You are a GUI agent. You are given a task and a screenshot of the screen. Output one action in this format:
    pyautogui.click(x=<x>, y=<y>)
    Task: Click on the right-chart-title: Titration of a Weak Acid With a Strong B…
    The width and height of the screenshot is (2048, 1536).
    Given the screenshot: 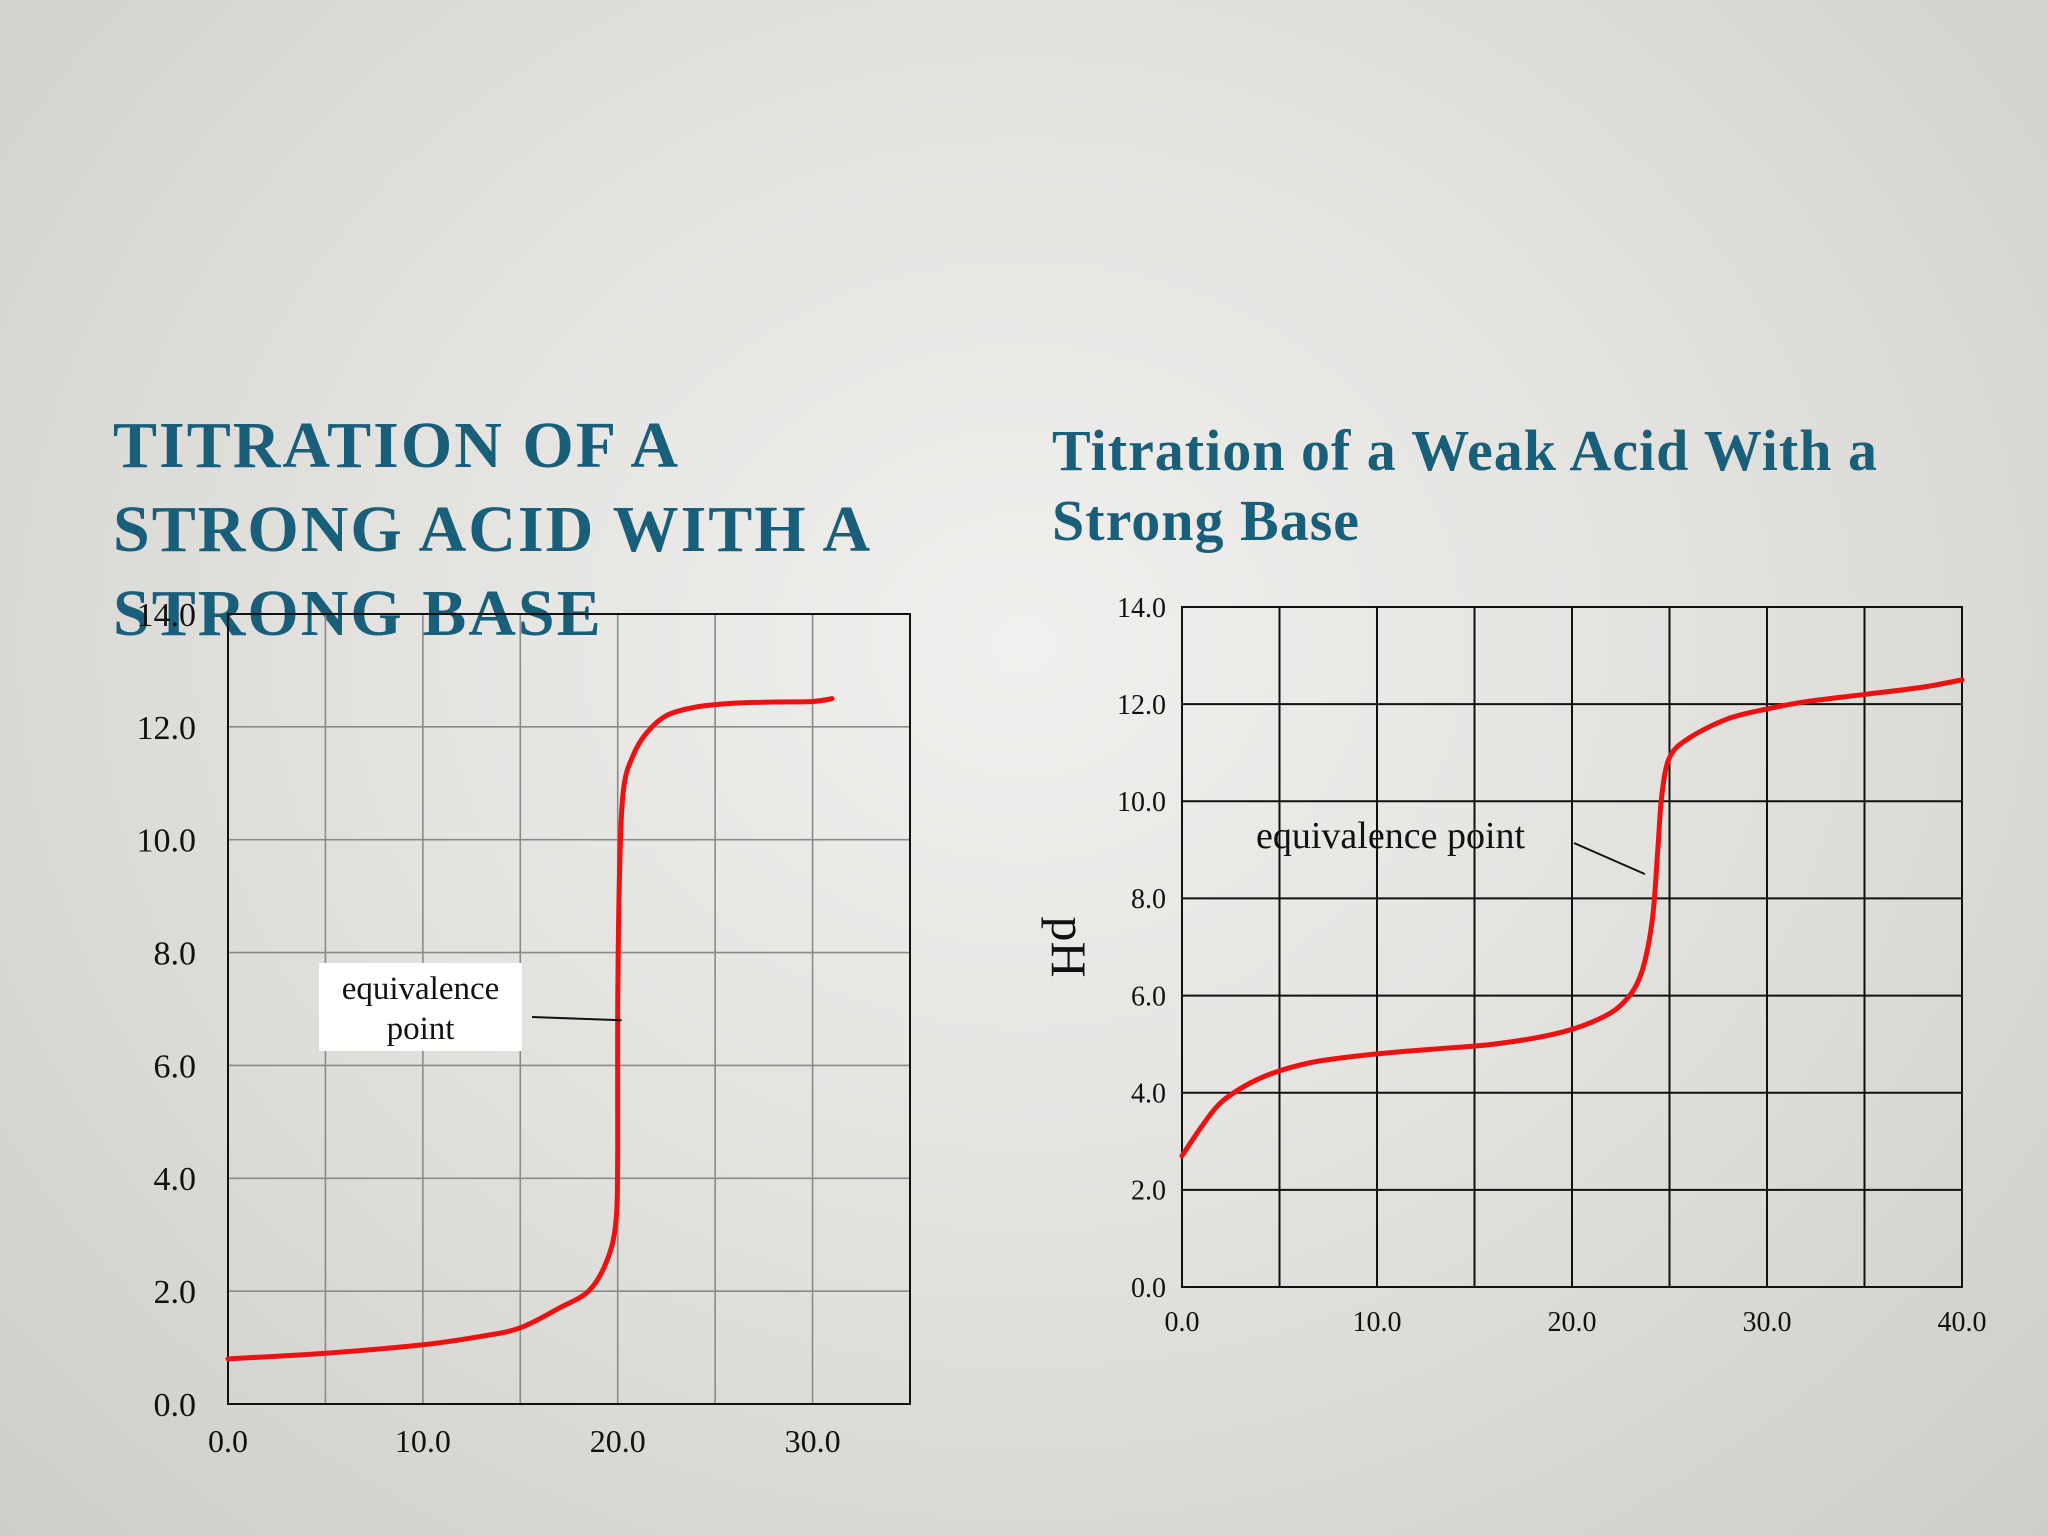 What is the action you would take?
    pyautogui.click(x=1465, y=485)
    